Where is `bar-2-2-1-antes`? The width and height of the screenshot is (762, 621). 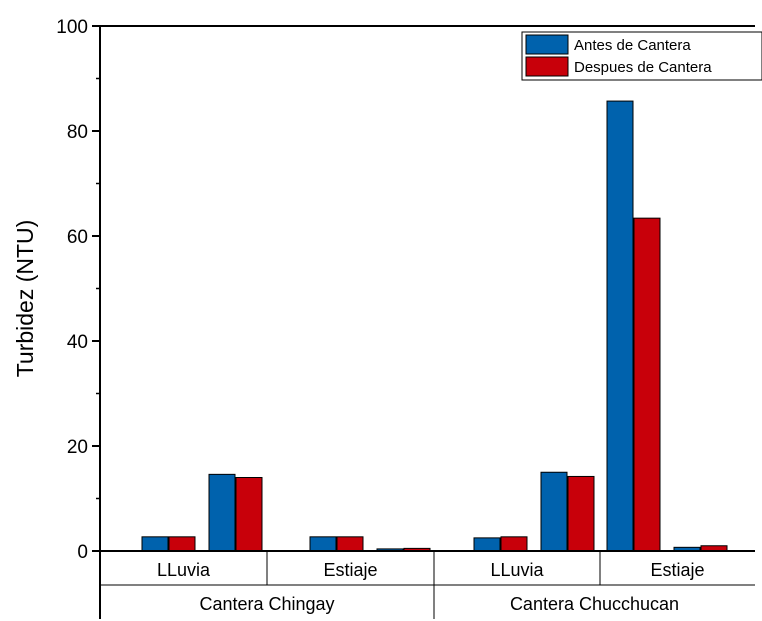
bar-2-2-1-antes is located at coordinates (620, 326).